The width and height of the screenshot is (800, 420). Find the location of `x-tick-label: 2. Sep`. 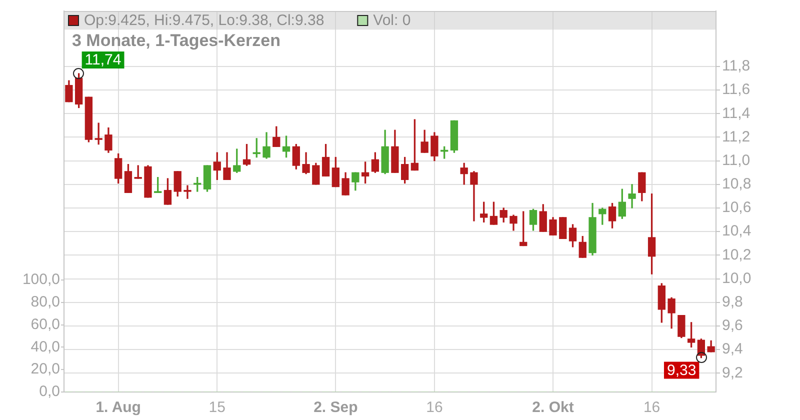

x-tick-label: 2. Sep is located at coordinates (336, 407).